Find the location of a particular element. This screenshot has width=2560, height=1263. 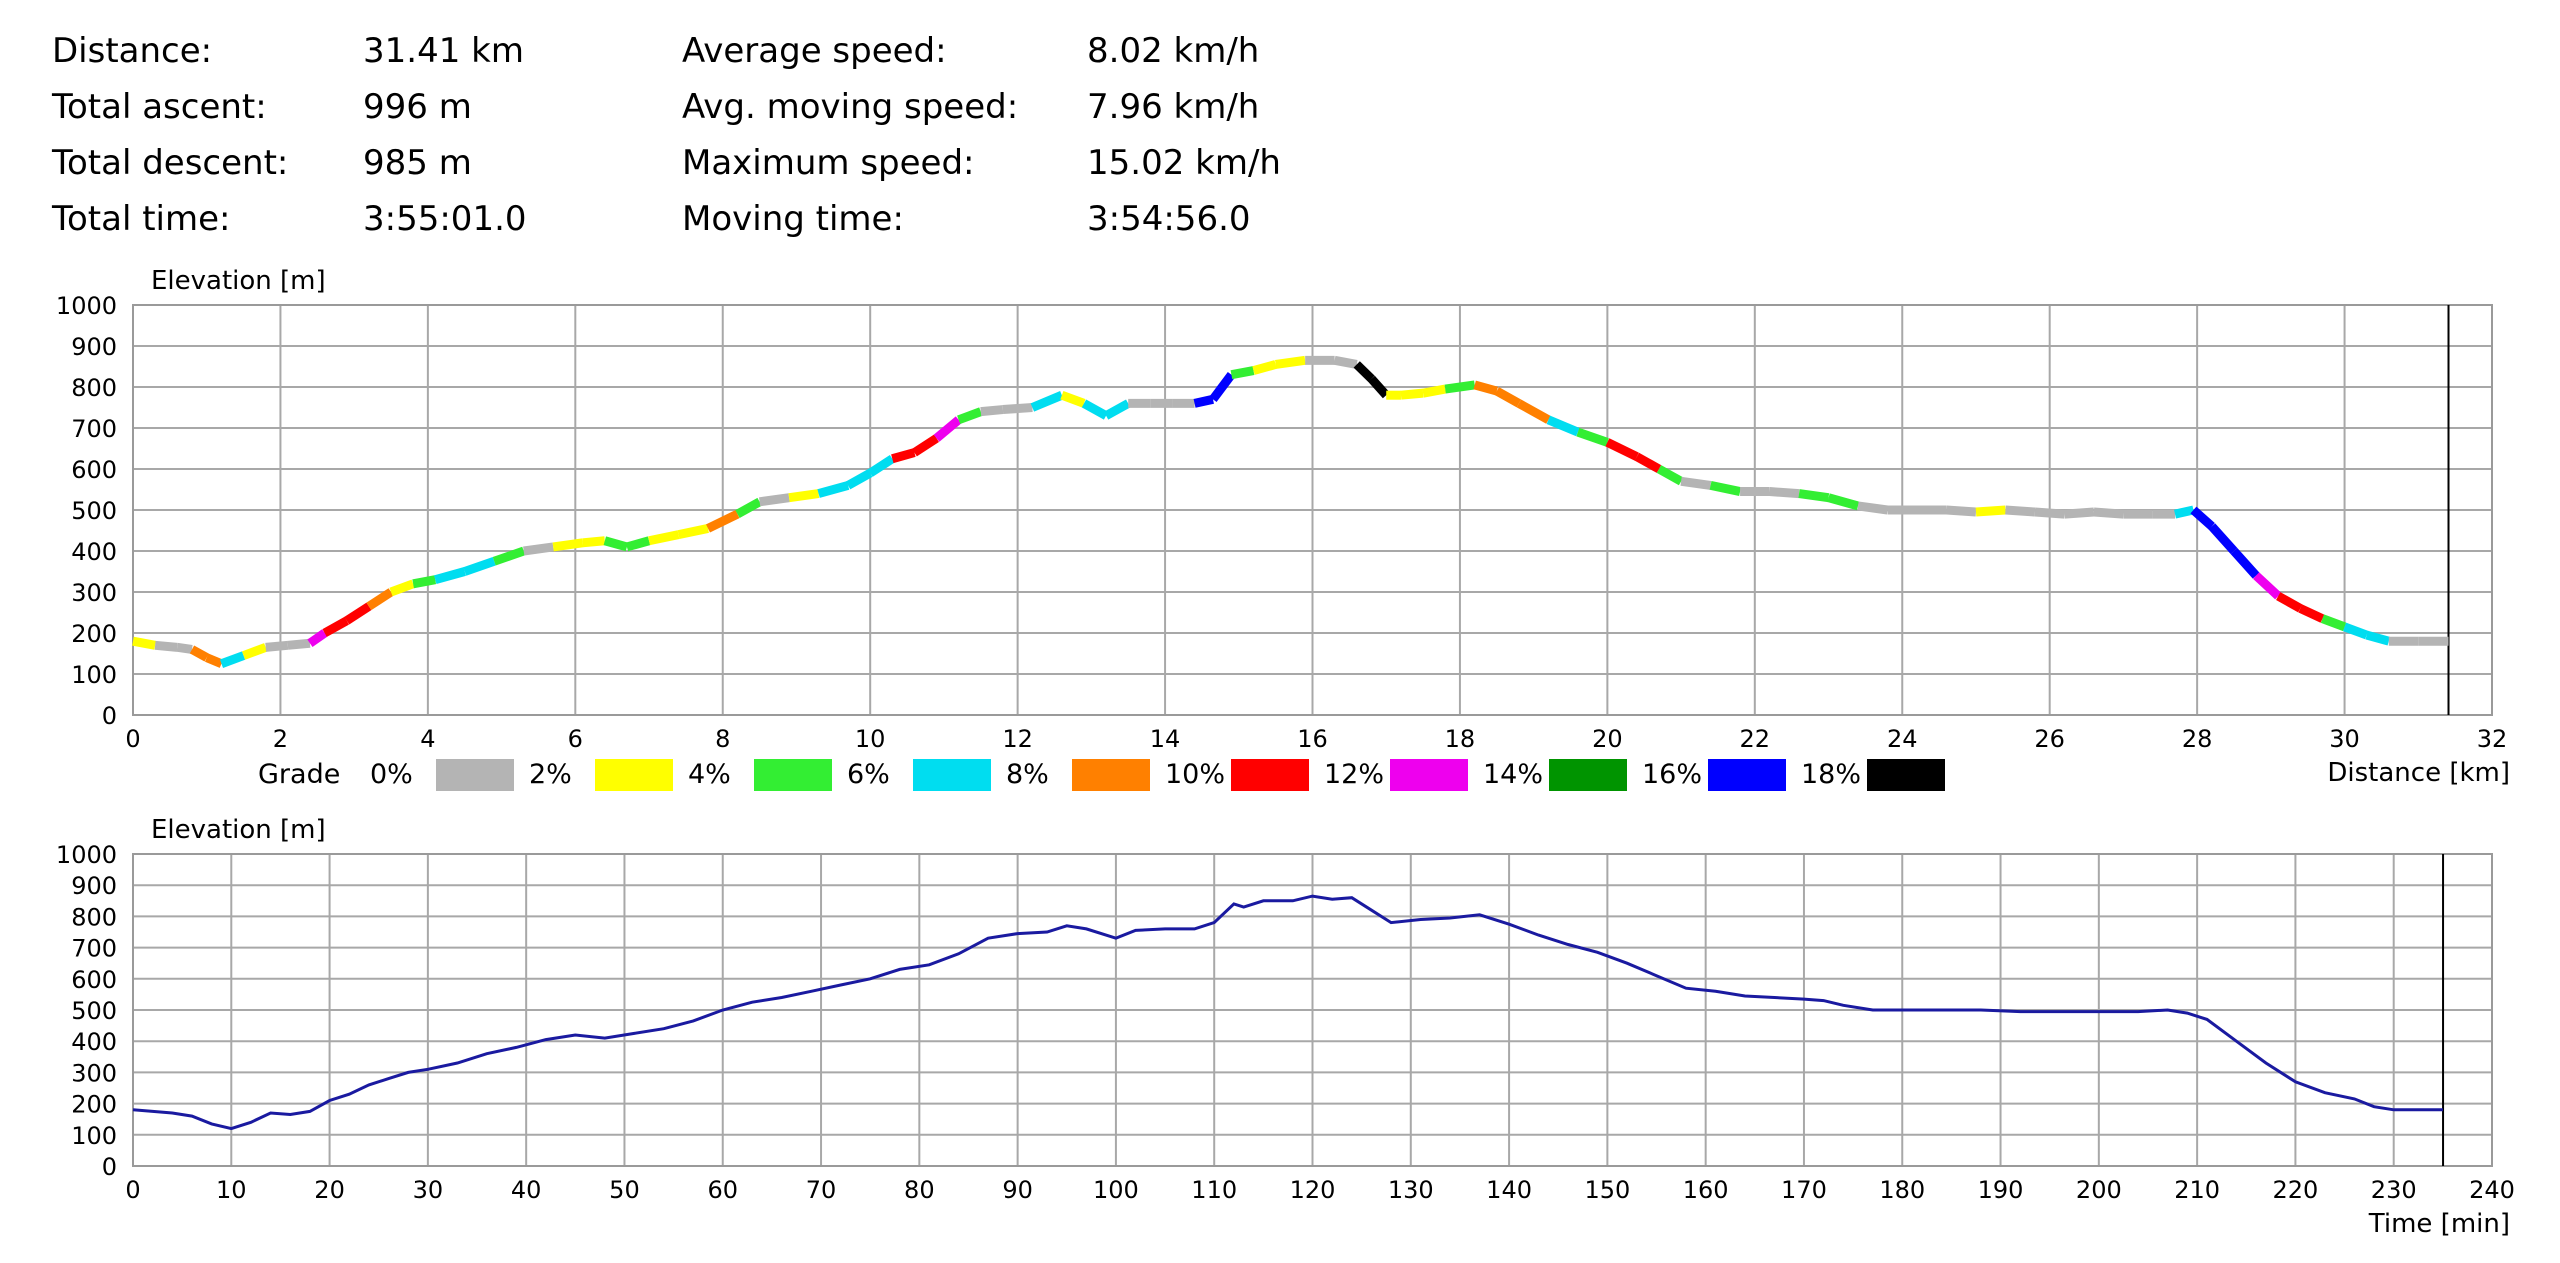

x-tick-label: 26 is located at coordinates (2049, 739).